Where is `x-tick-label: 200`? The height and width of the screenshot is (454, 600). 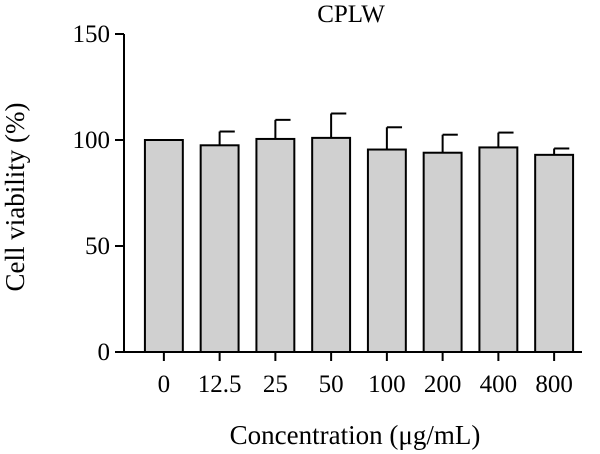 x-tick-label: 200 is located at coordinates (443, 384).